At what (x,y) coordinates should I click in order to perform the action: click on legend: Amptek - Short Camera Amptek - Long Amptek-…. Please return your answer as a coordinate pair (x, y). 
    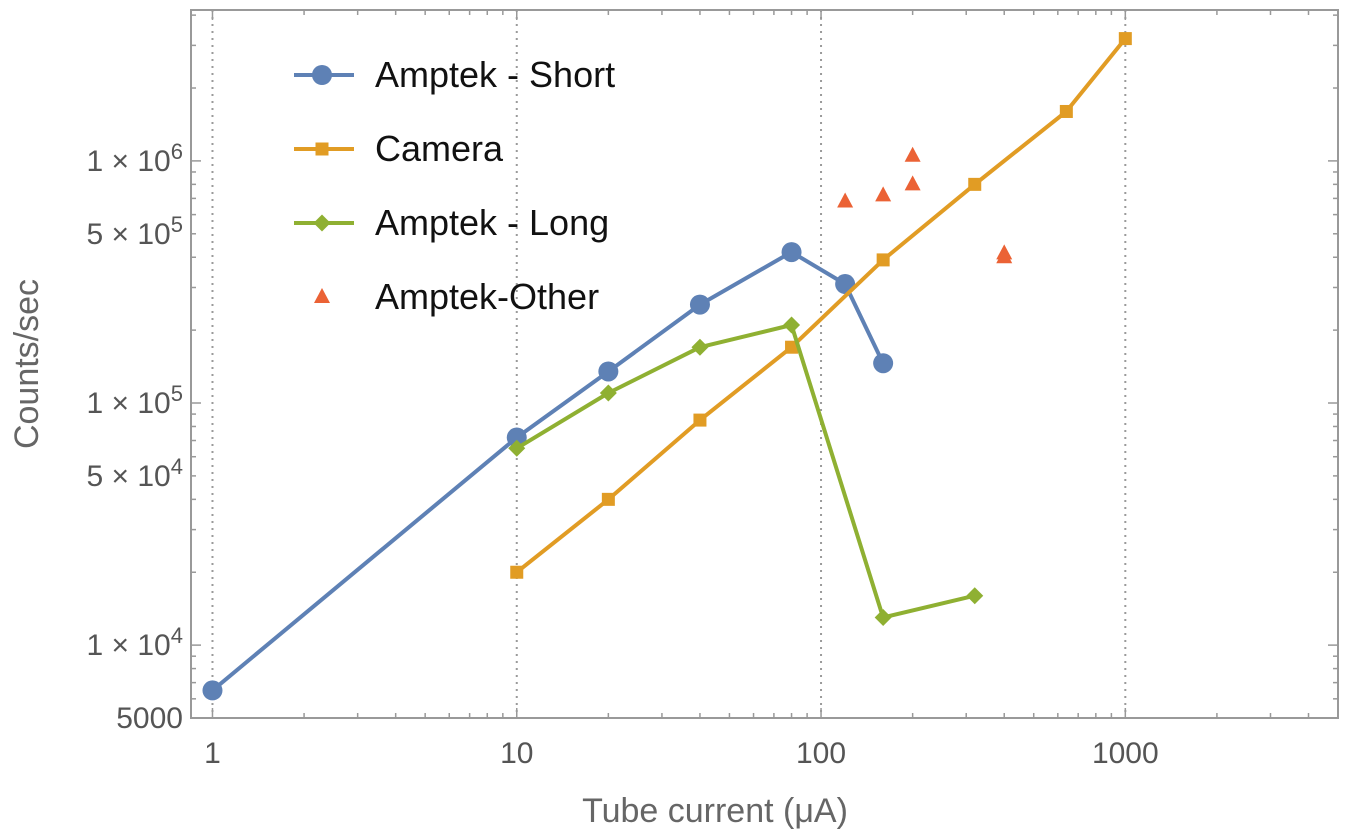
    Looking at the image, I should click on (454, 185).